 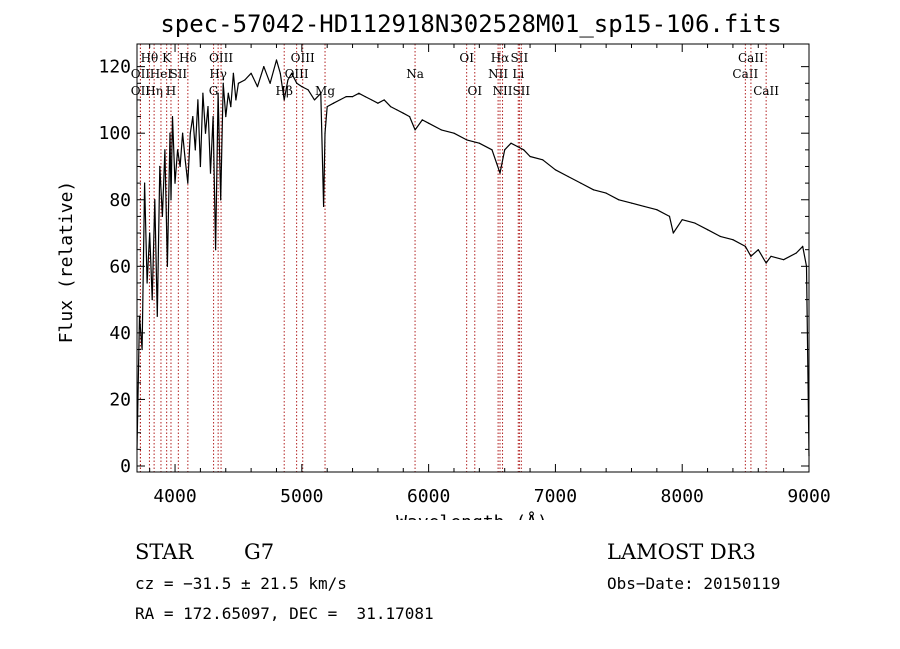 What do you see at coordinates (154, 91) in the screenshot?
I see `line-label-3: Hη` at bounding box center [154, 91].